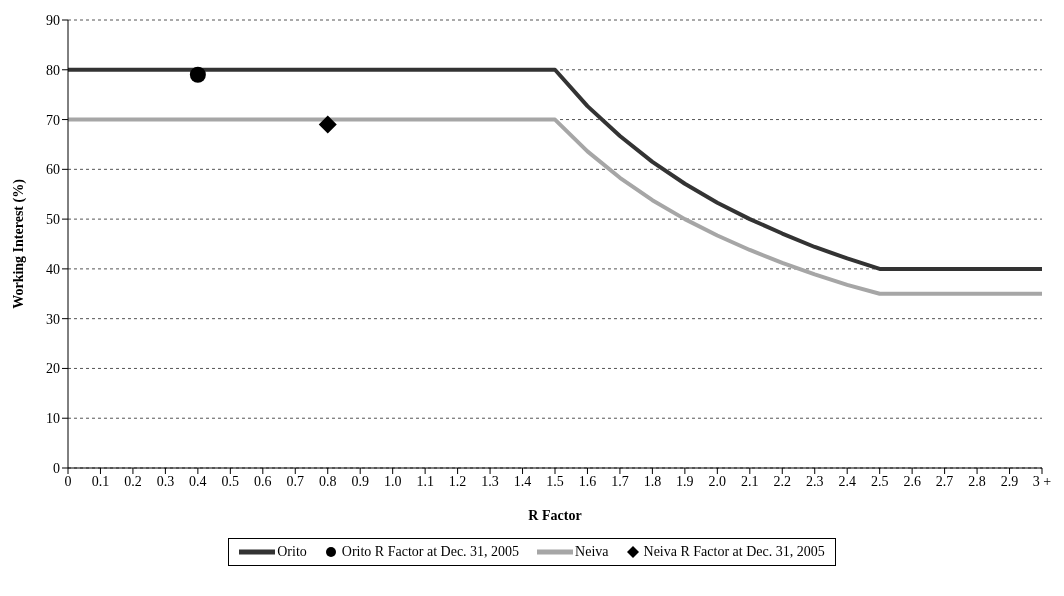 This screenshot has height=596, width=1064. What do you see at coordinates (685, 481) in the screenshot?
I see `x-tick-label: 1.9` at bounding box center [685, 481].